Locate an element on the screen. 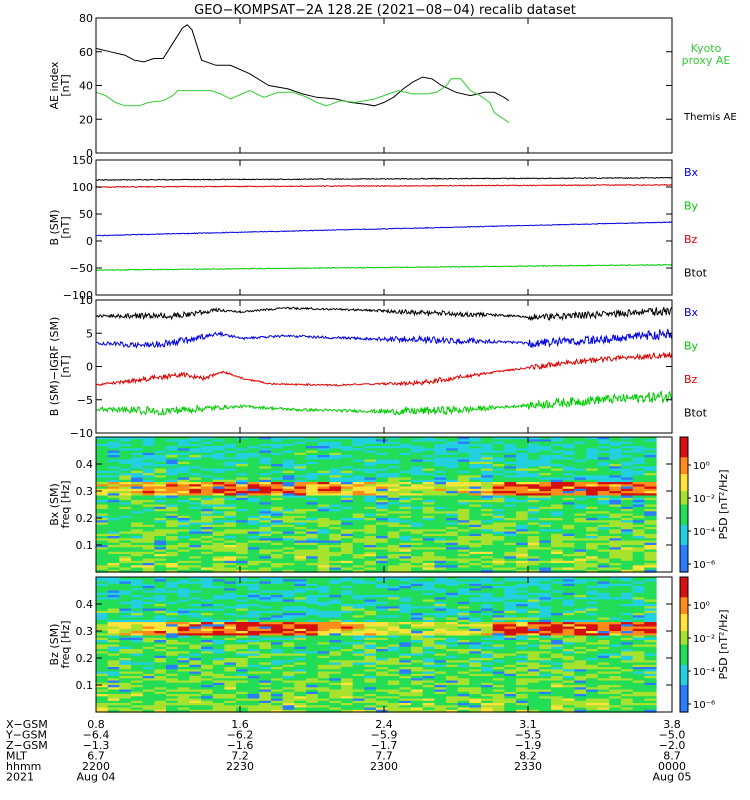 This screenshot has height=800, width=750. y-tick-label: 0.2 is located at coordinates (85, 518).